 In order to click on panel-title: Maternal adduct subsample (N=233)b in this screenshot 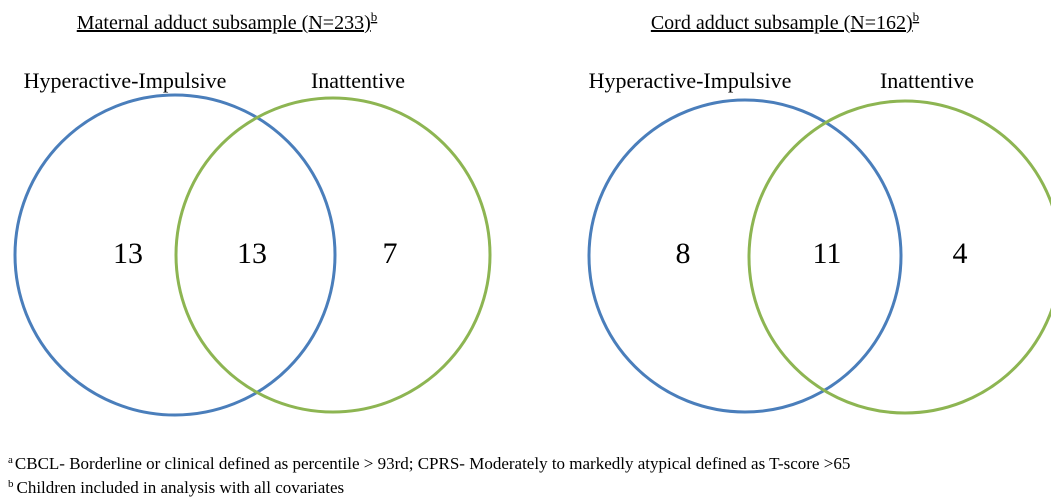, I will do `click(227, 21)`.